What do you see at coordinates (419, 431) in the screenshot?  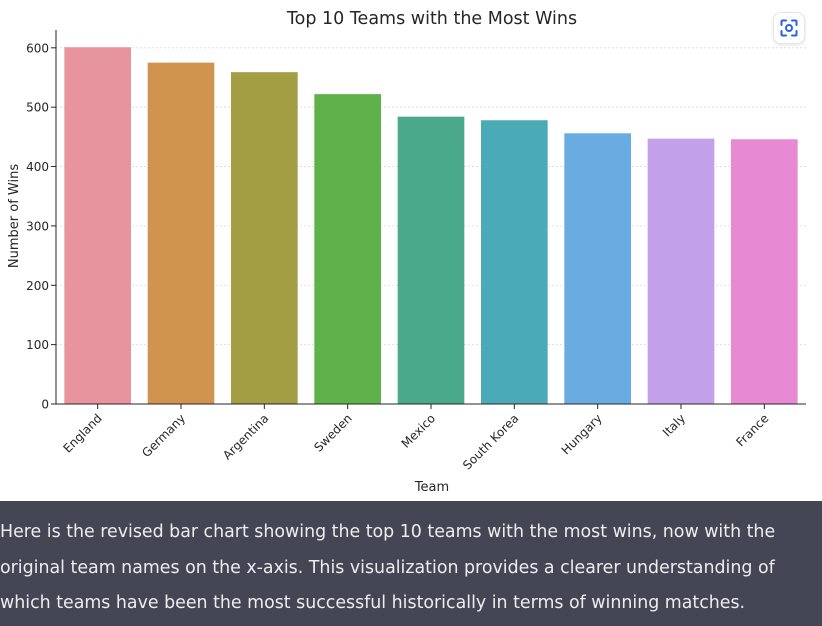 I see `x-tick-label: Mexico` at bounding box center [419, 431].